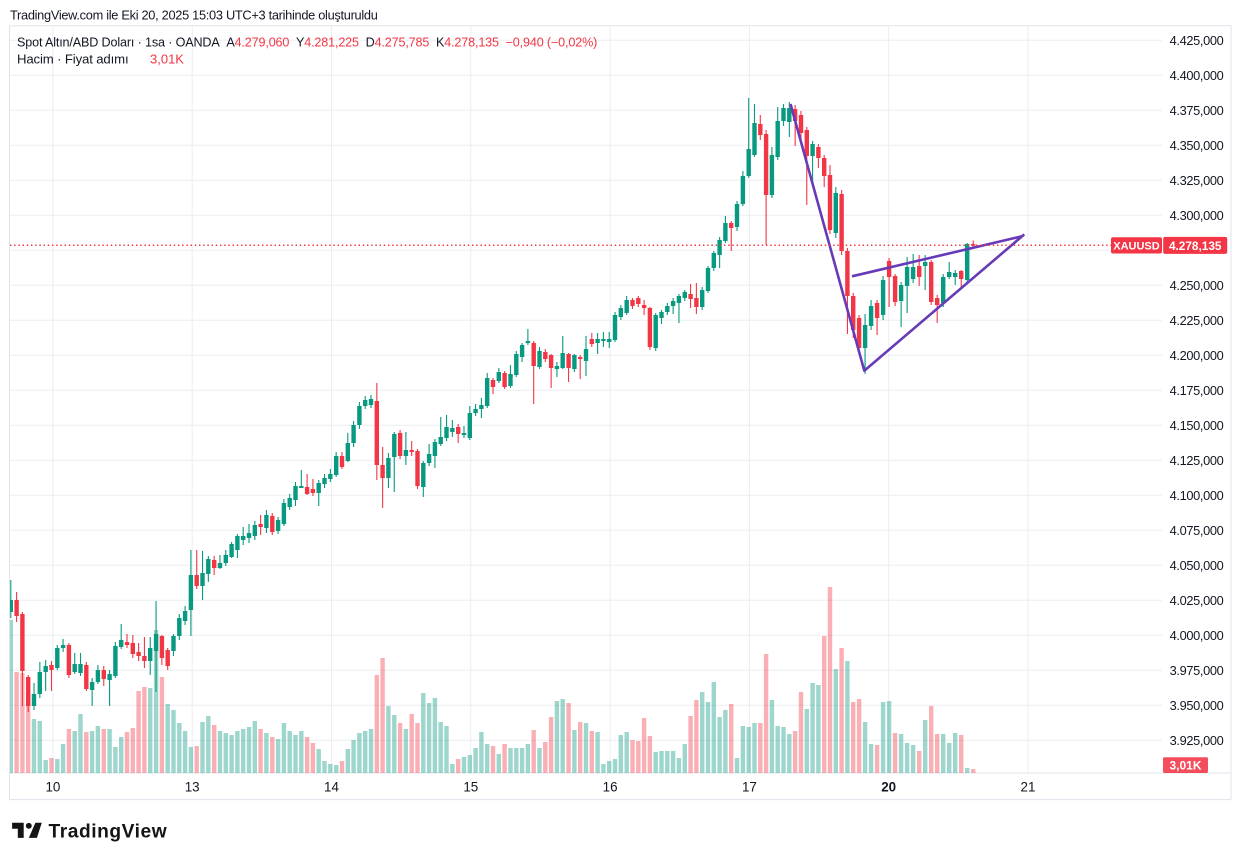  Describe the element at coordinates (1197, 460) in the screenshot. I see `svg-text: 4.125,000` at that location.